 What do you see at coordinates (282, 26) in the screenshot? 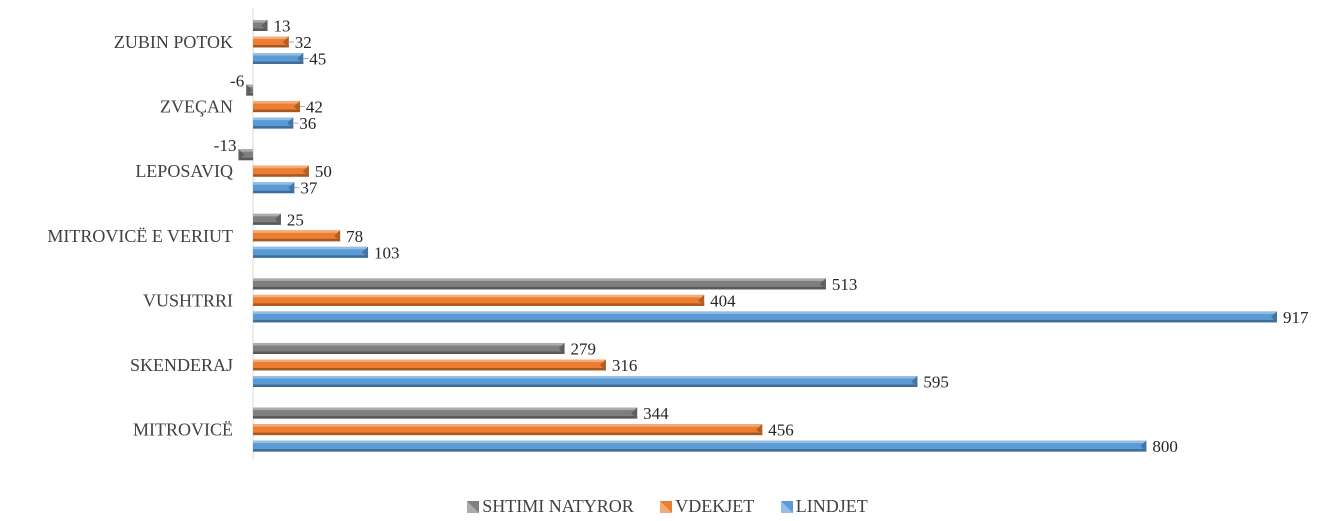
I see `value-label-shtimi-natyror-zubin-potok: 13` at bounding box center [282, 26].